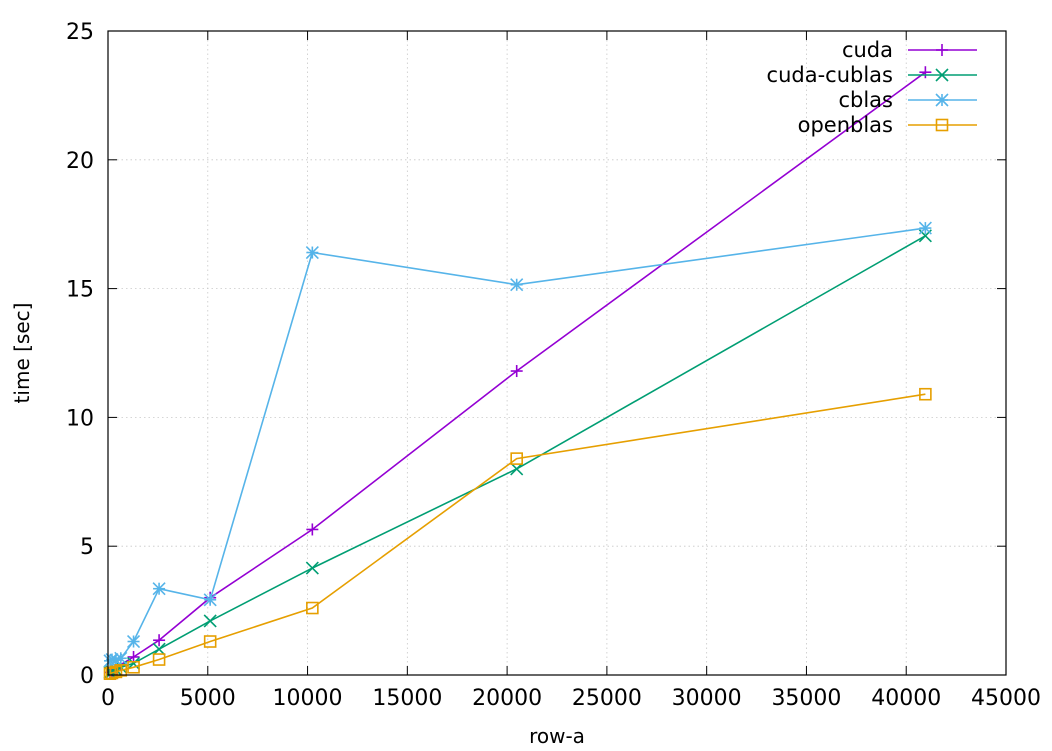 Image resolution: width=1052 pixels, height=751 pixels. Describe the element at coordinates (108, 698) in the screenshot. I see `x-tick-label: 0` at that location.